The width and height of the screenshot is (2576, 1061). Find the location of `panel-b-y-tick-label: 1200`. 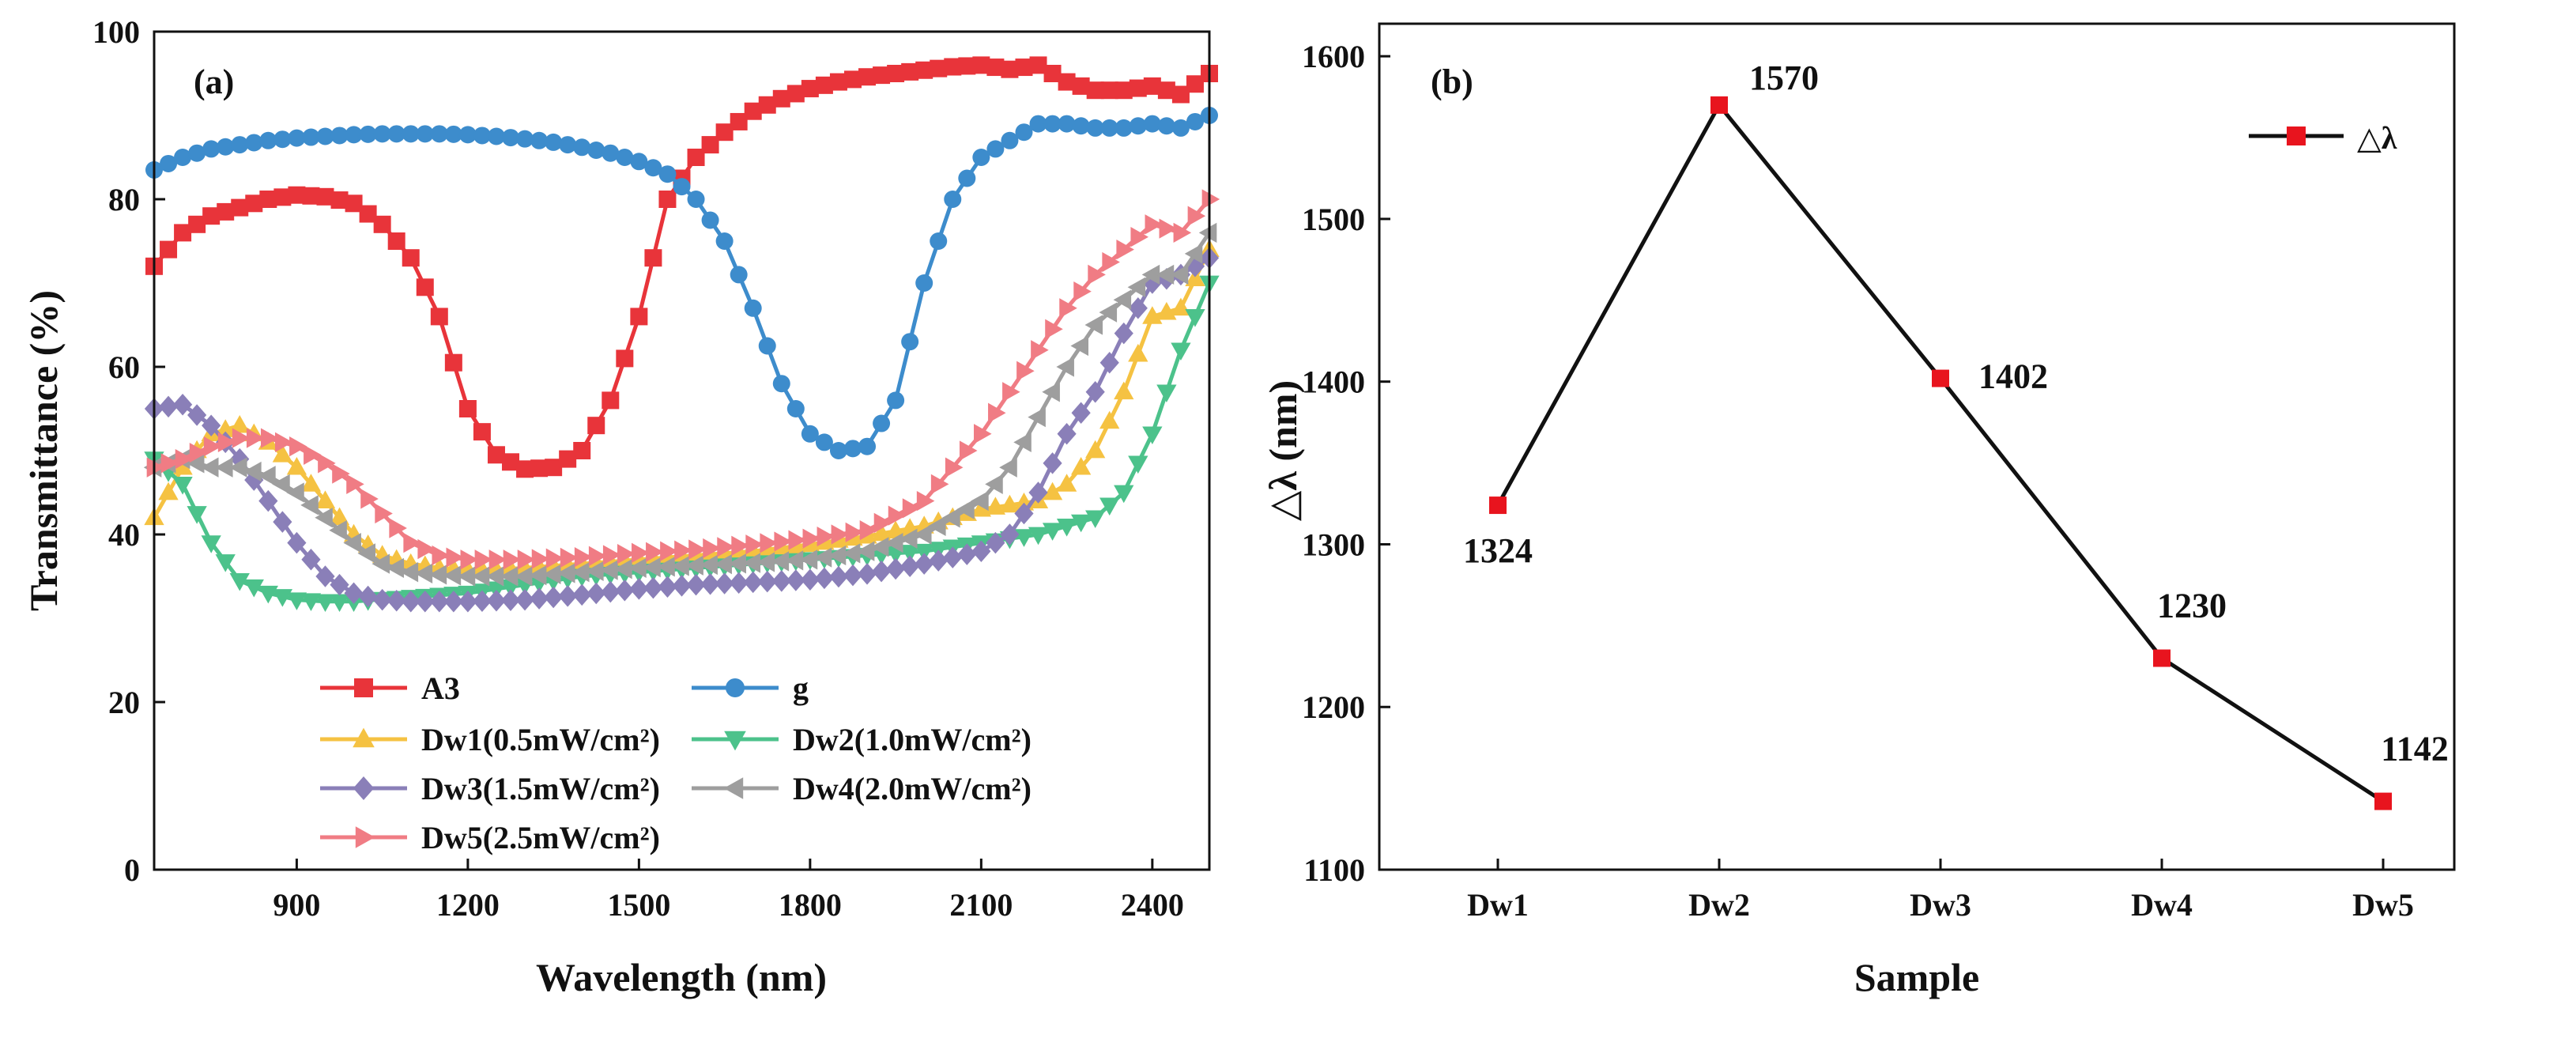

panel-b-y-tick-label: 1200 is located at coordinates (1333, 707).